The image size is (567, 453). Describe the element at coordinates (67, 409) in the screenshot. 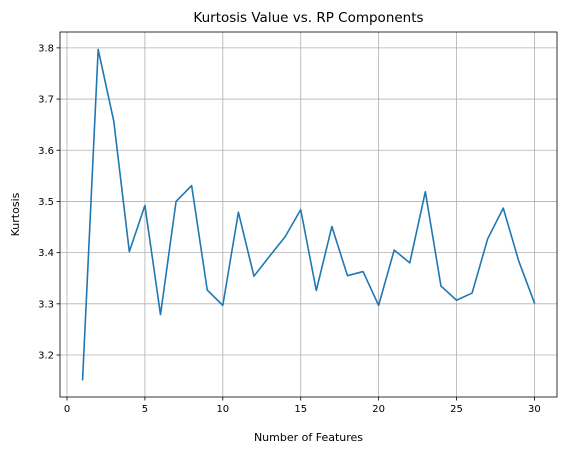

I see `x-tick-label: 0` at that location.